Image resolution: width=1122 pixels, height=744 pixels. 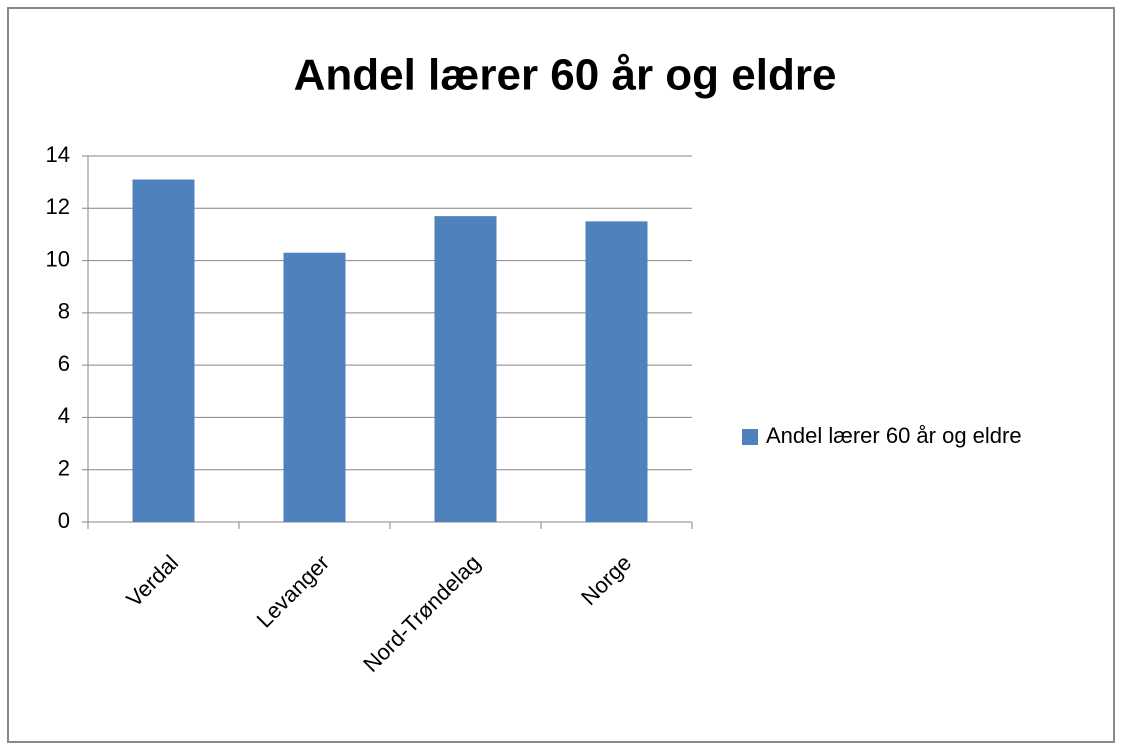 What do you see at coordinates (750, 437) in the screenshot?
I see `legend-swatch` at bounding box center [750, 437].